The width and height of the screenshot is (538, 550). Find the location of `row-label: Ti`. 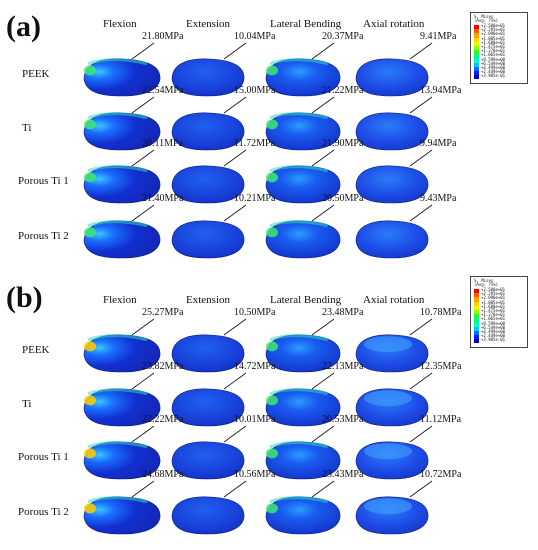

row-label: Ti is located at coordinates (27, 128).